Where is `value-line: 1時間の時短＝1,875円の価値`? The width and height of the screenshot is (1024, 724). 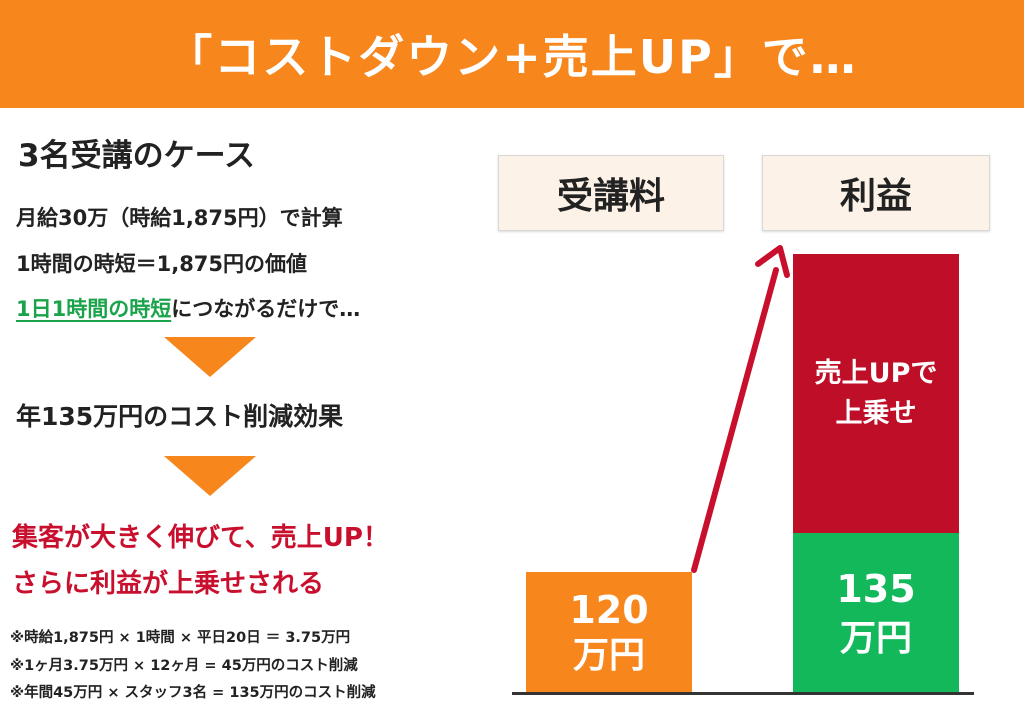
value-line: 1時間の時短＝1,875円の価値 is located at coordinates (162, 264).